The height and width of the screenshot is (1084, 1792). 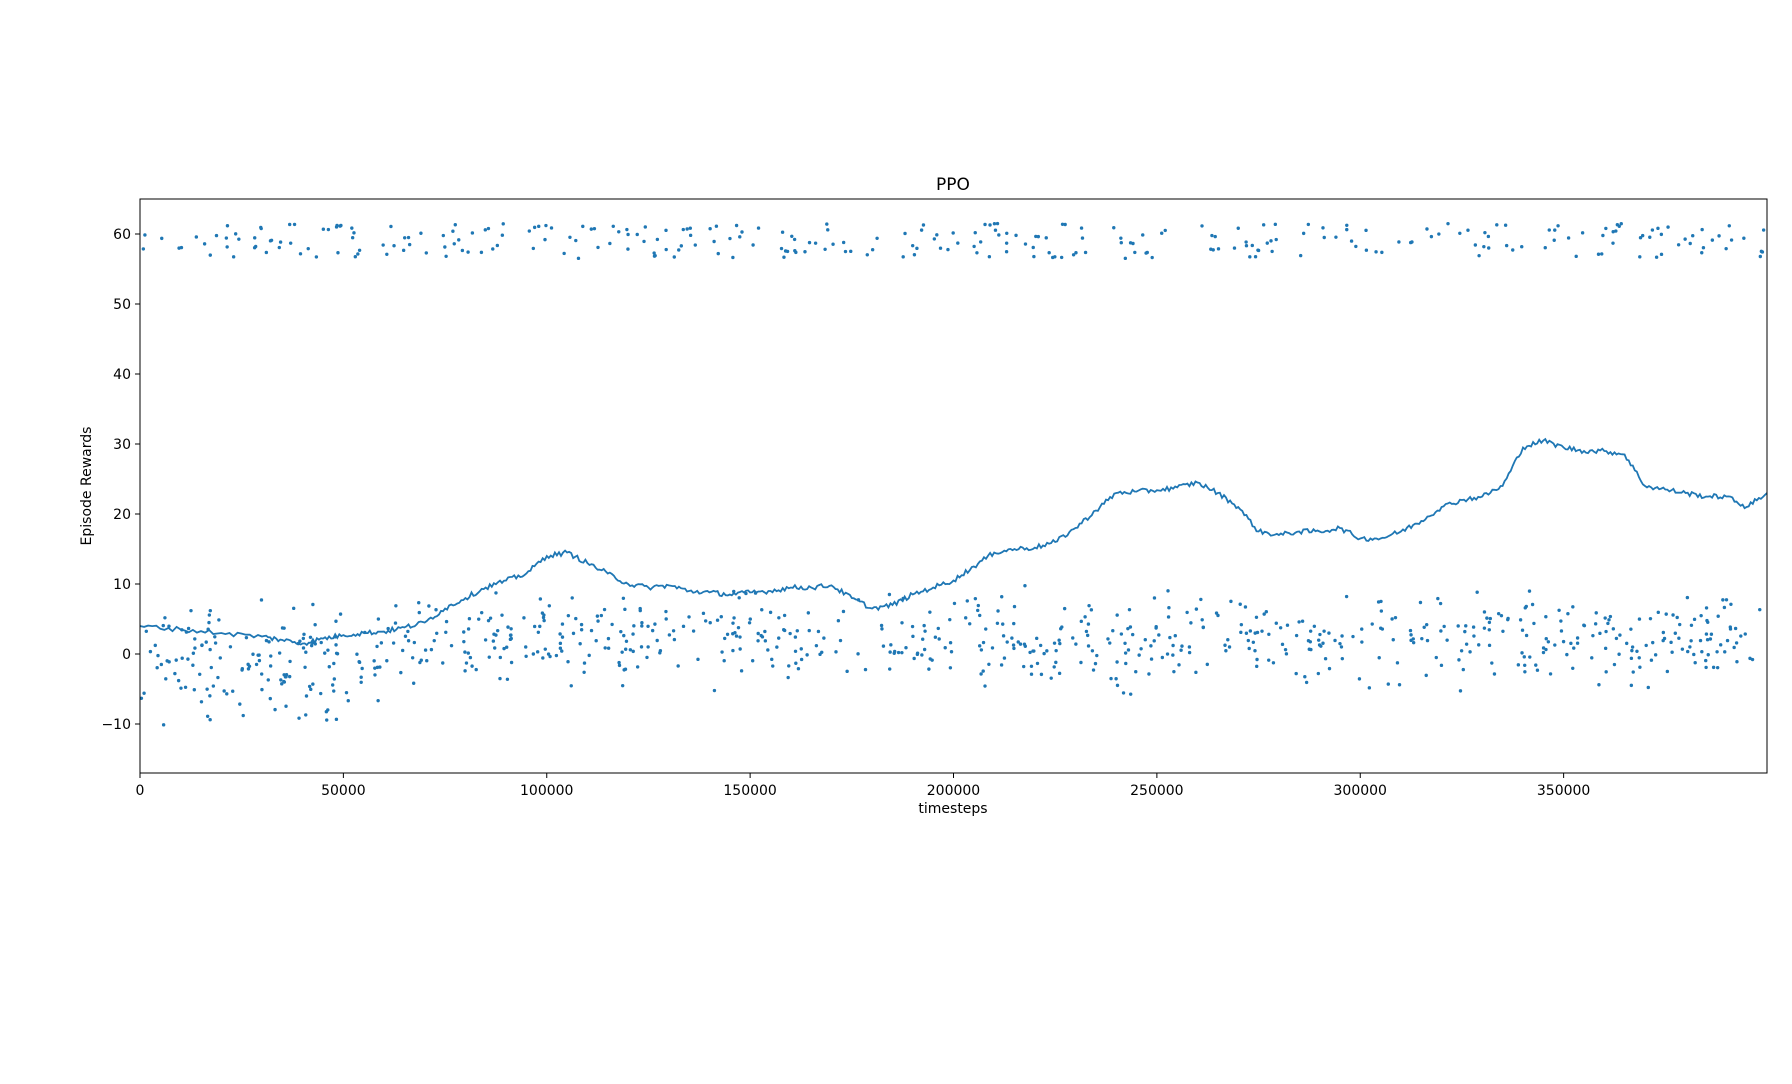 I want to click on y-tick-label: 0, so click(x=126, y=655).